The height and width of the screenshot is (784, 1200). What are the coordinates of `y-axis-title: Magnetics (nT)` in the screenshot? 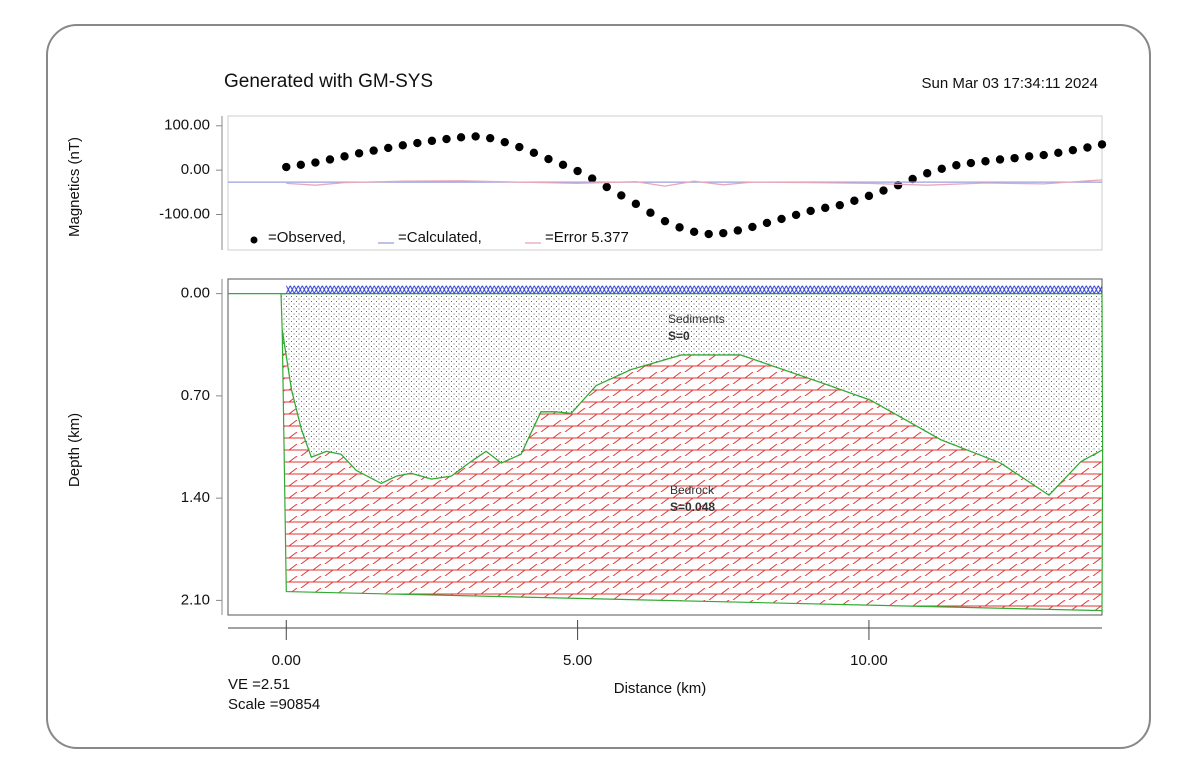 It's located at (74, 187).